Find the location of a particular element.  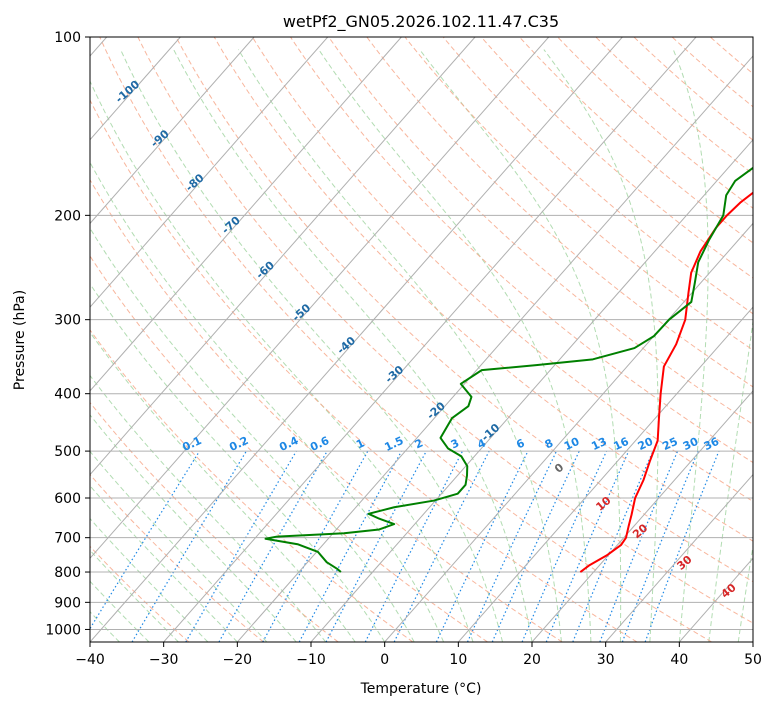

x-tick-label: 30 is located at coordinates (606, 660).